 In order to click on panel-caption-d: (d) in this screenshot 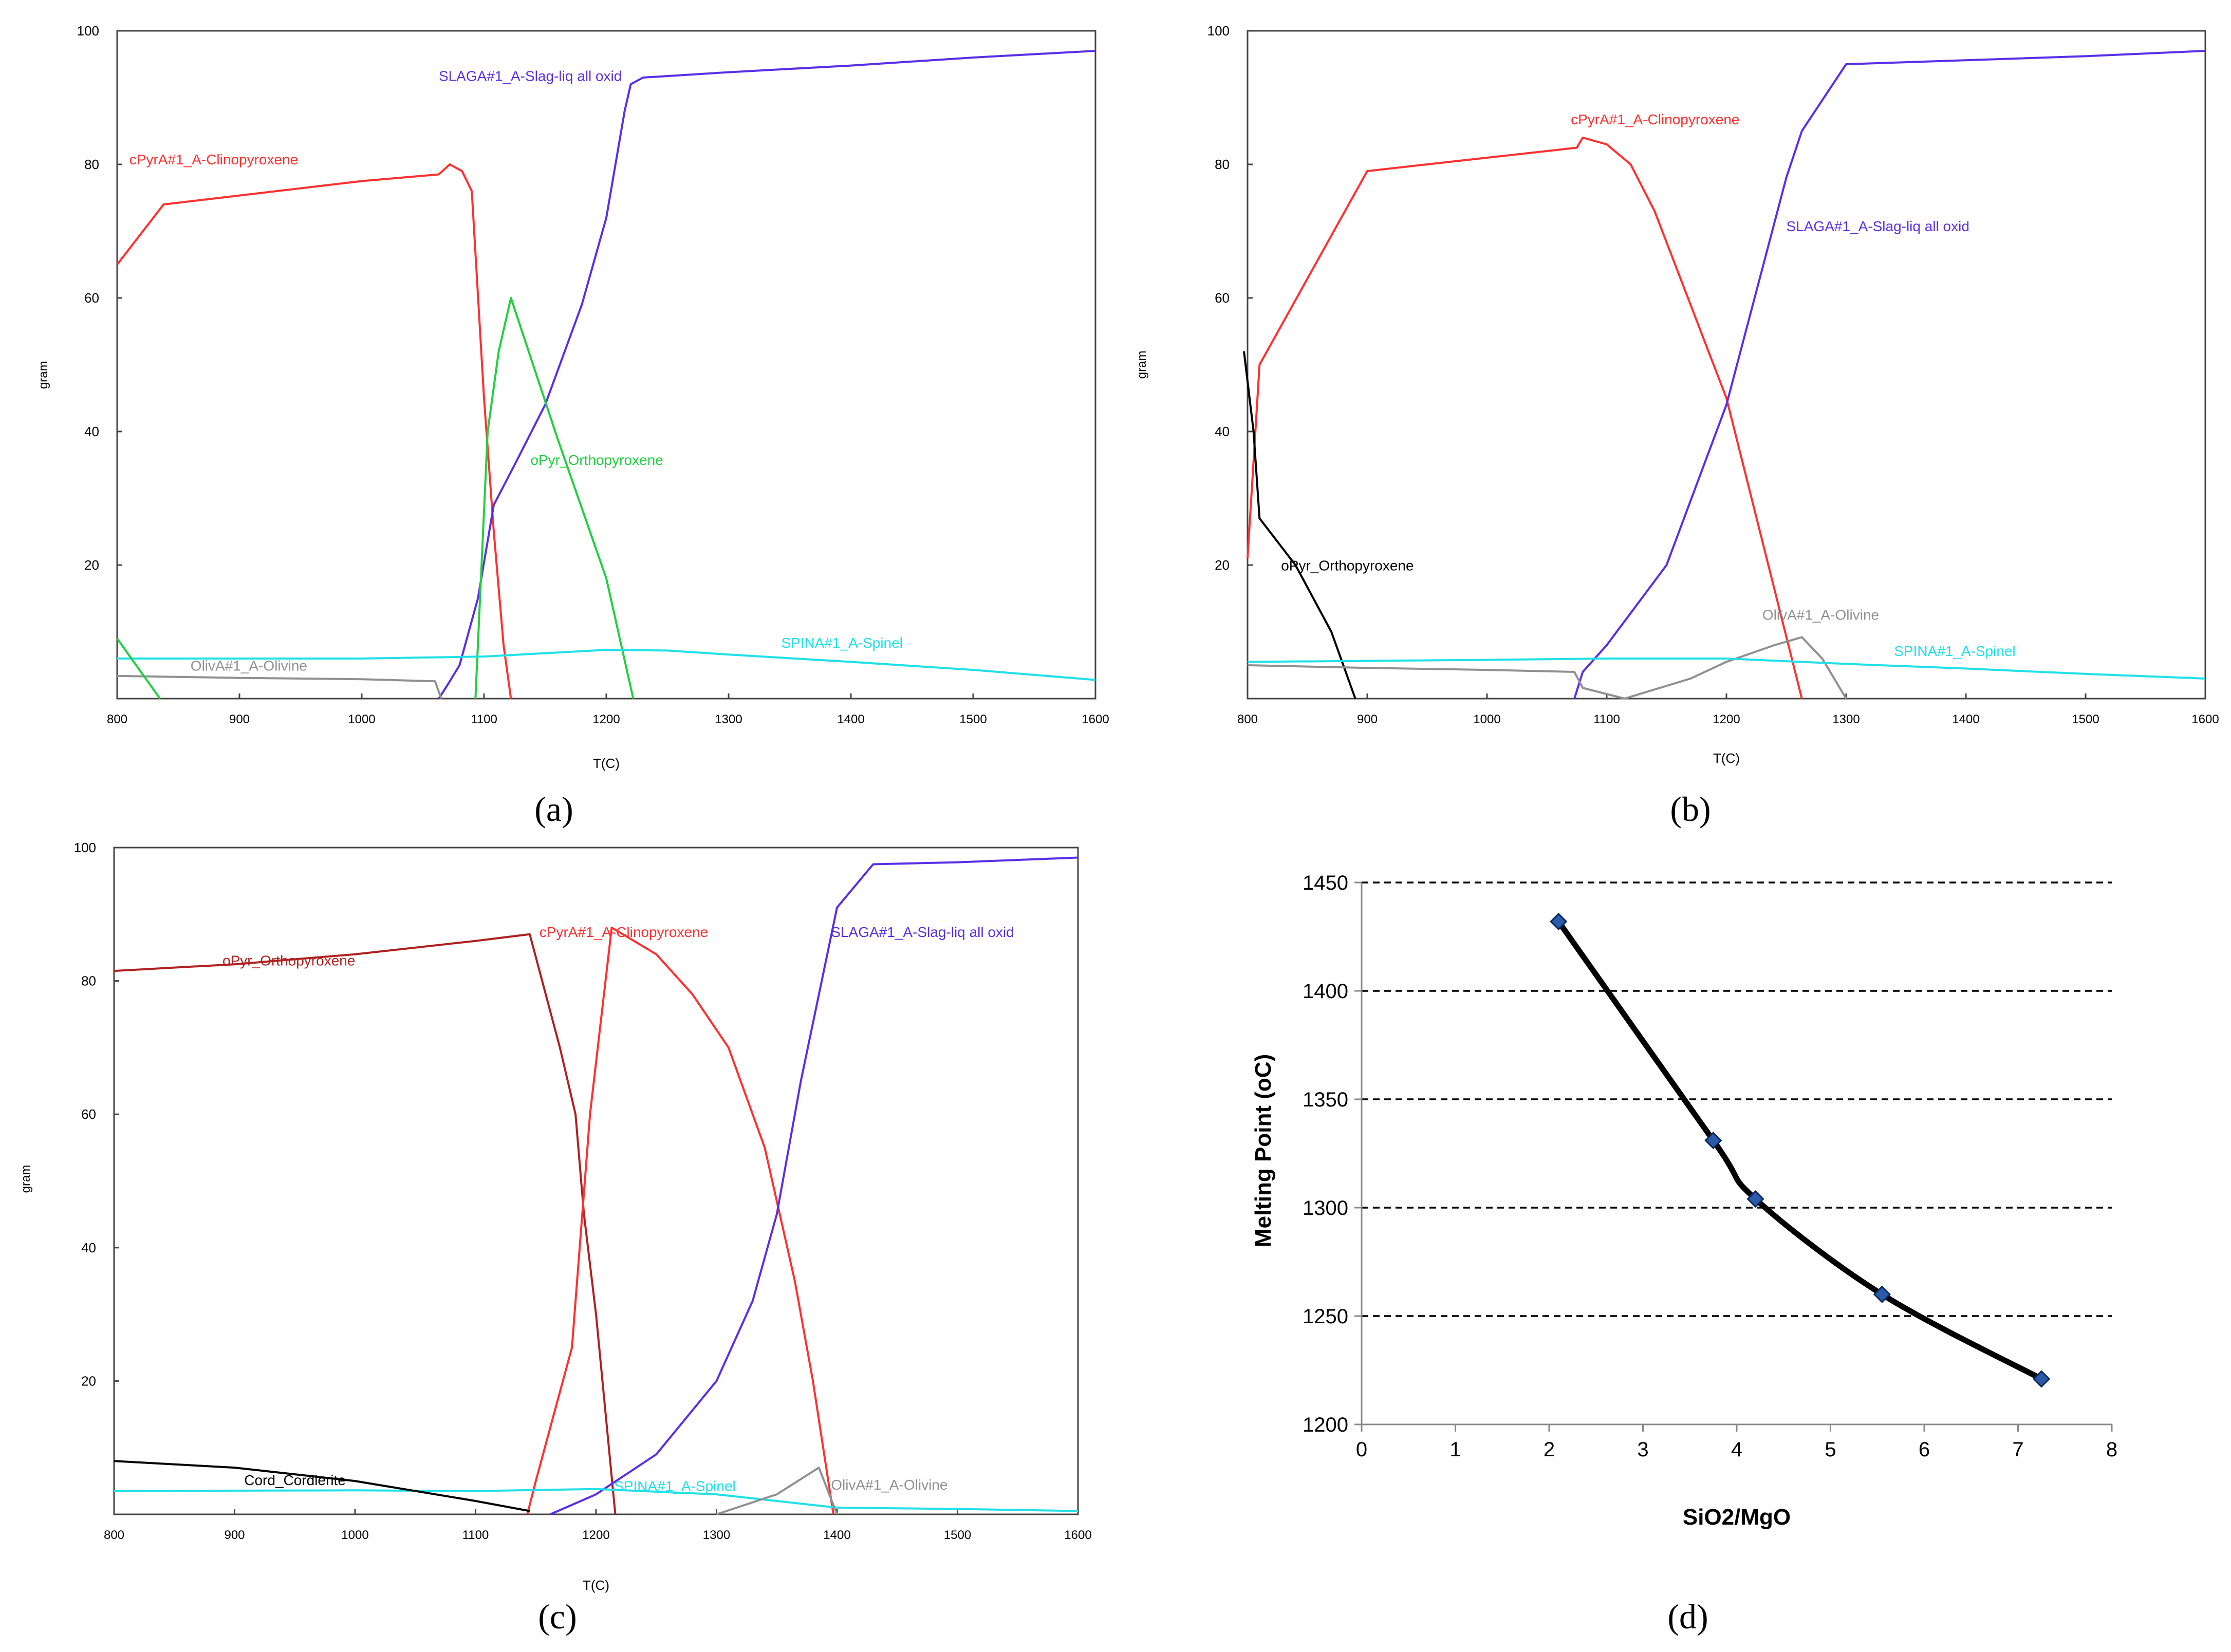, I will do `click(1687, 1617)`.